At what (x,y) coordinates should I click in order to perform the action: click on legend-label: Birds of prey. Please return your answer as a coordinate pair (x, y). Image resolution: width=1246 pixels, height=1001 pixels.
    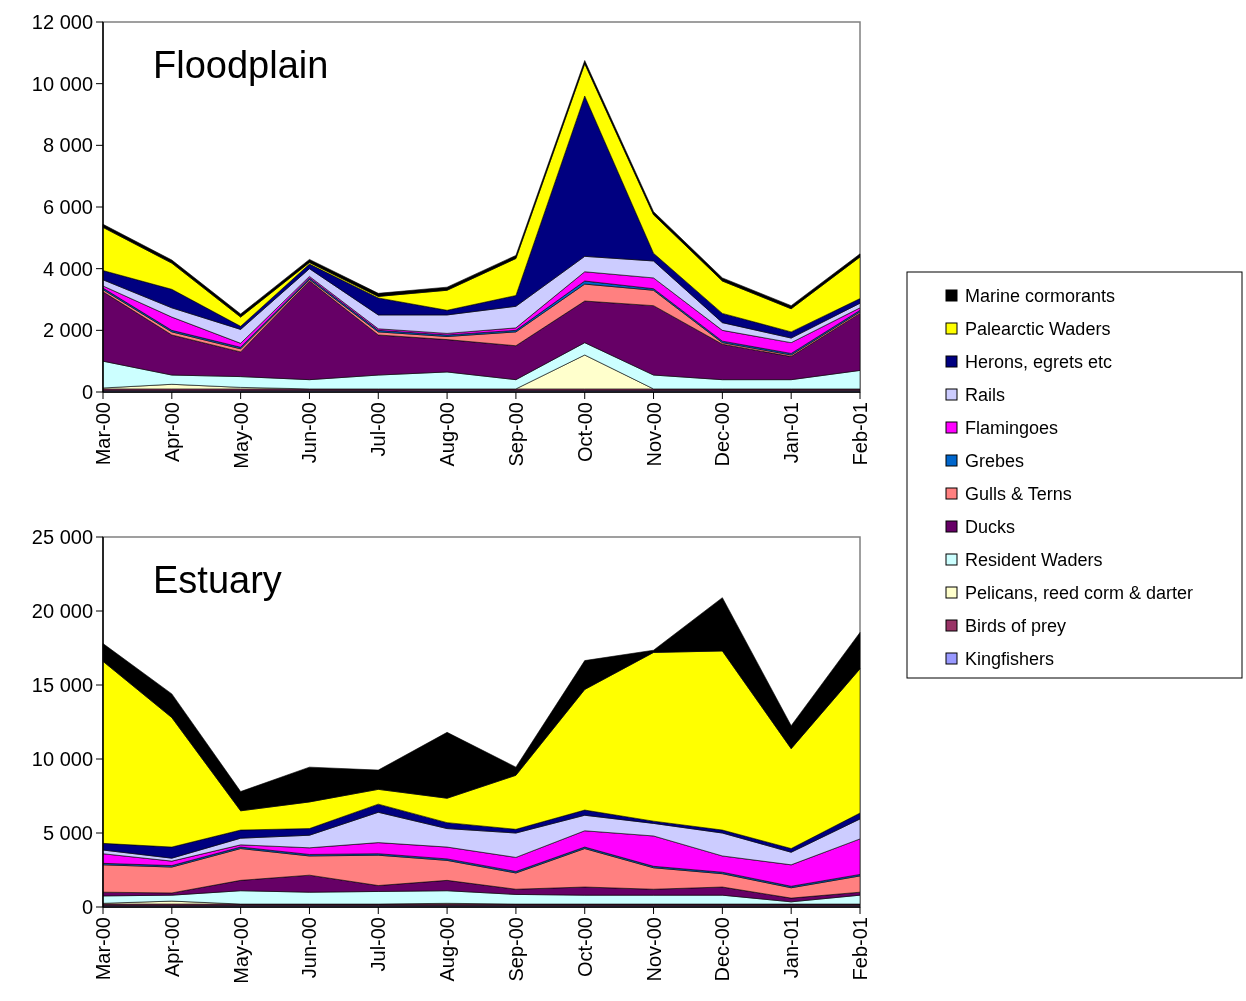
    Looking at the image, I should click on (1016, 626).